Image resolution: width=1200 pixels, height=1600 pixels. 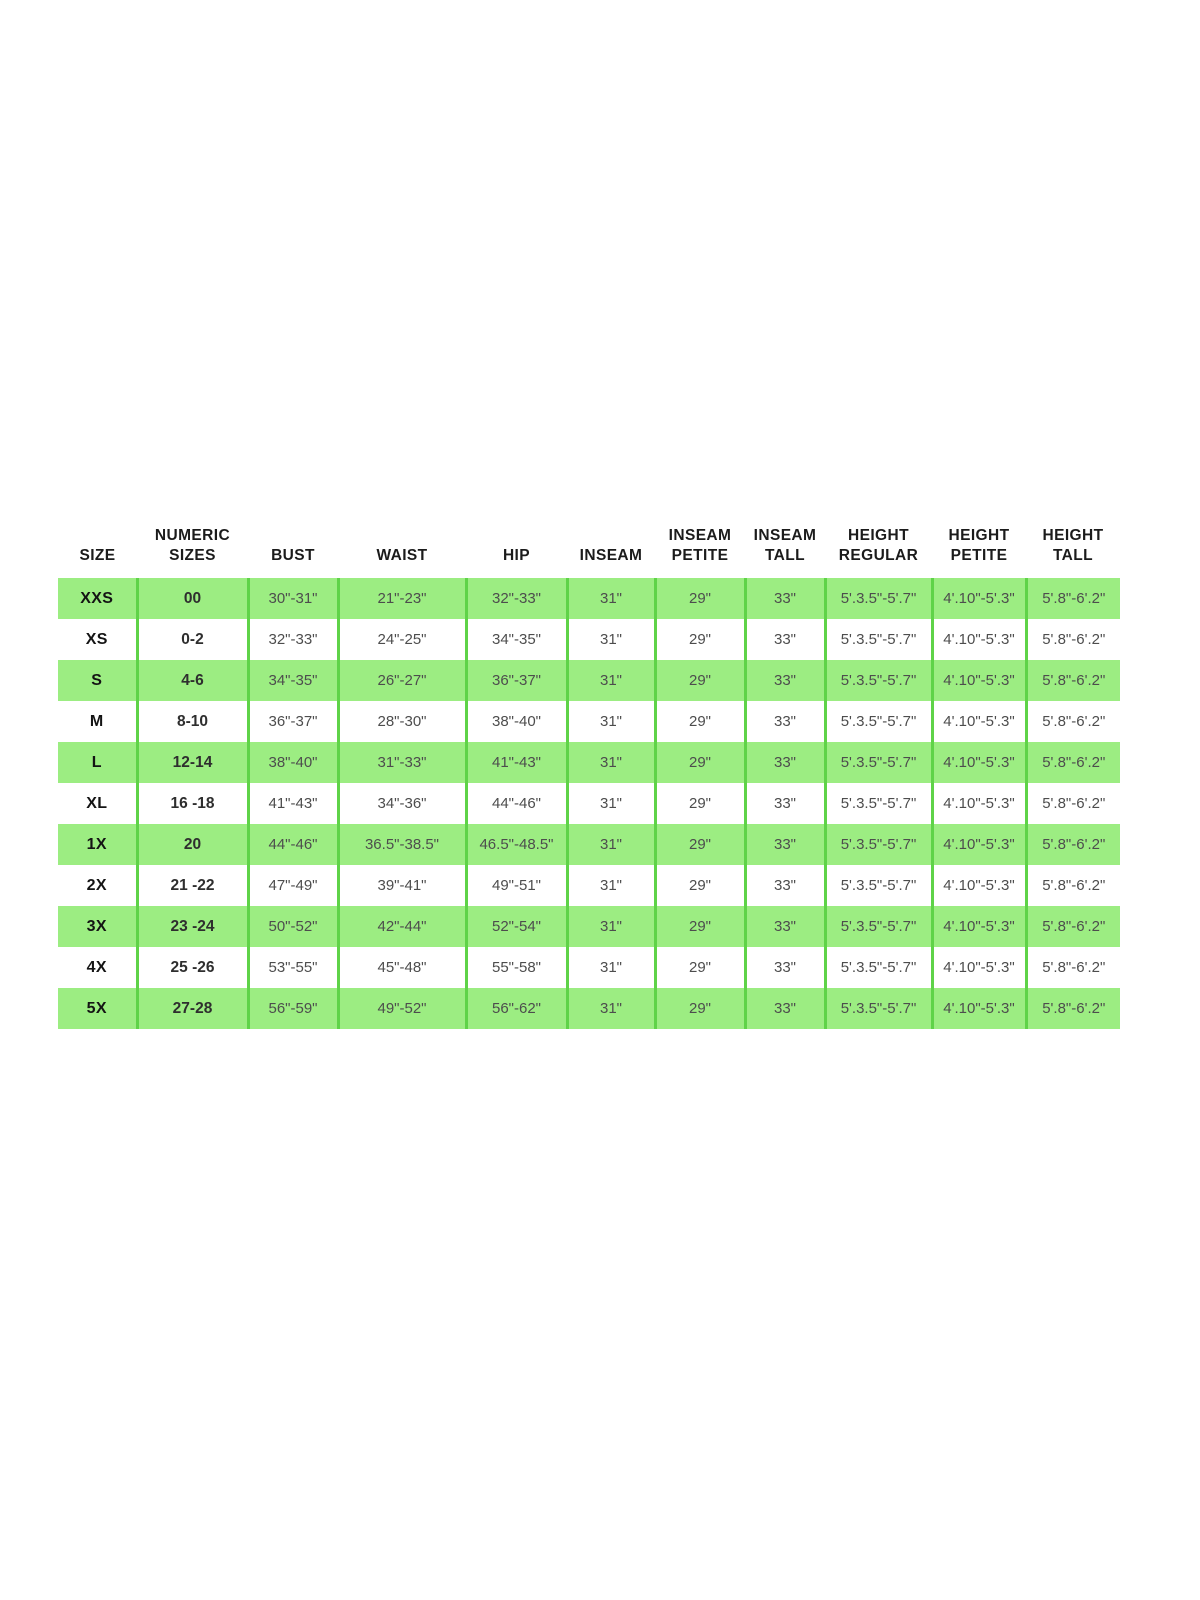 I want to click on measurement-cell: 56"-62", so click(x=515, y=1008).